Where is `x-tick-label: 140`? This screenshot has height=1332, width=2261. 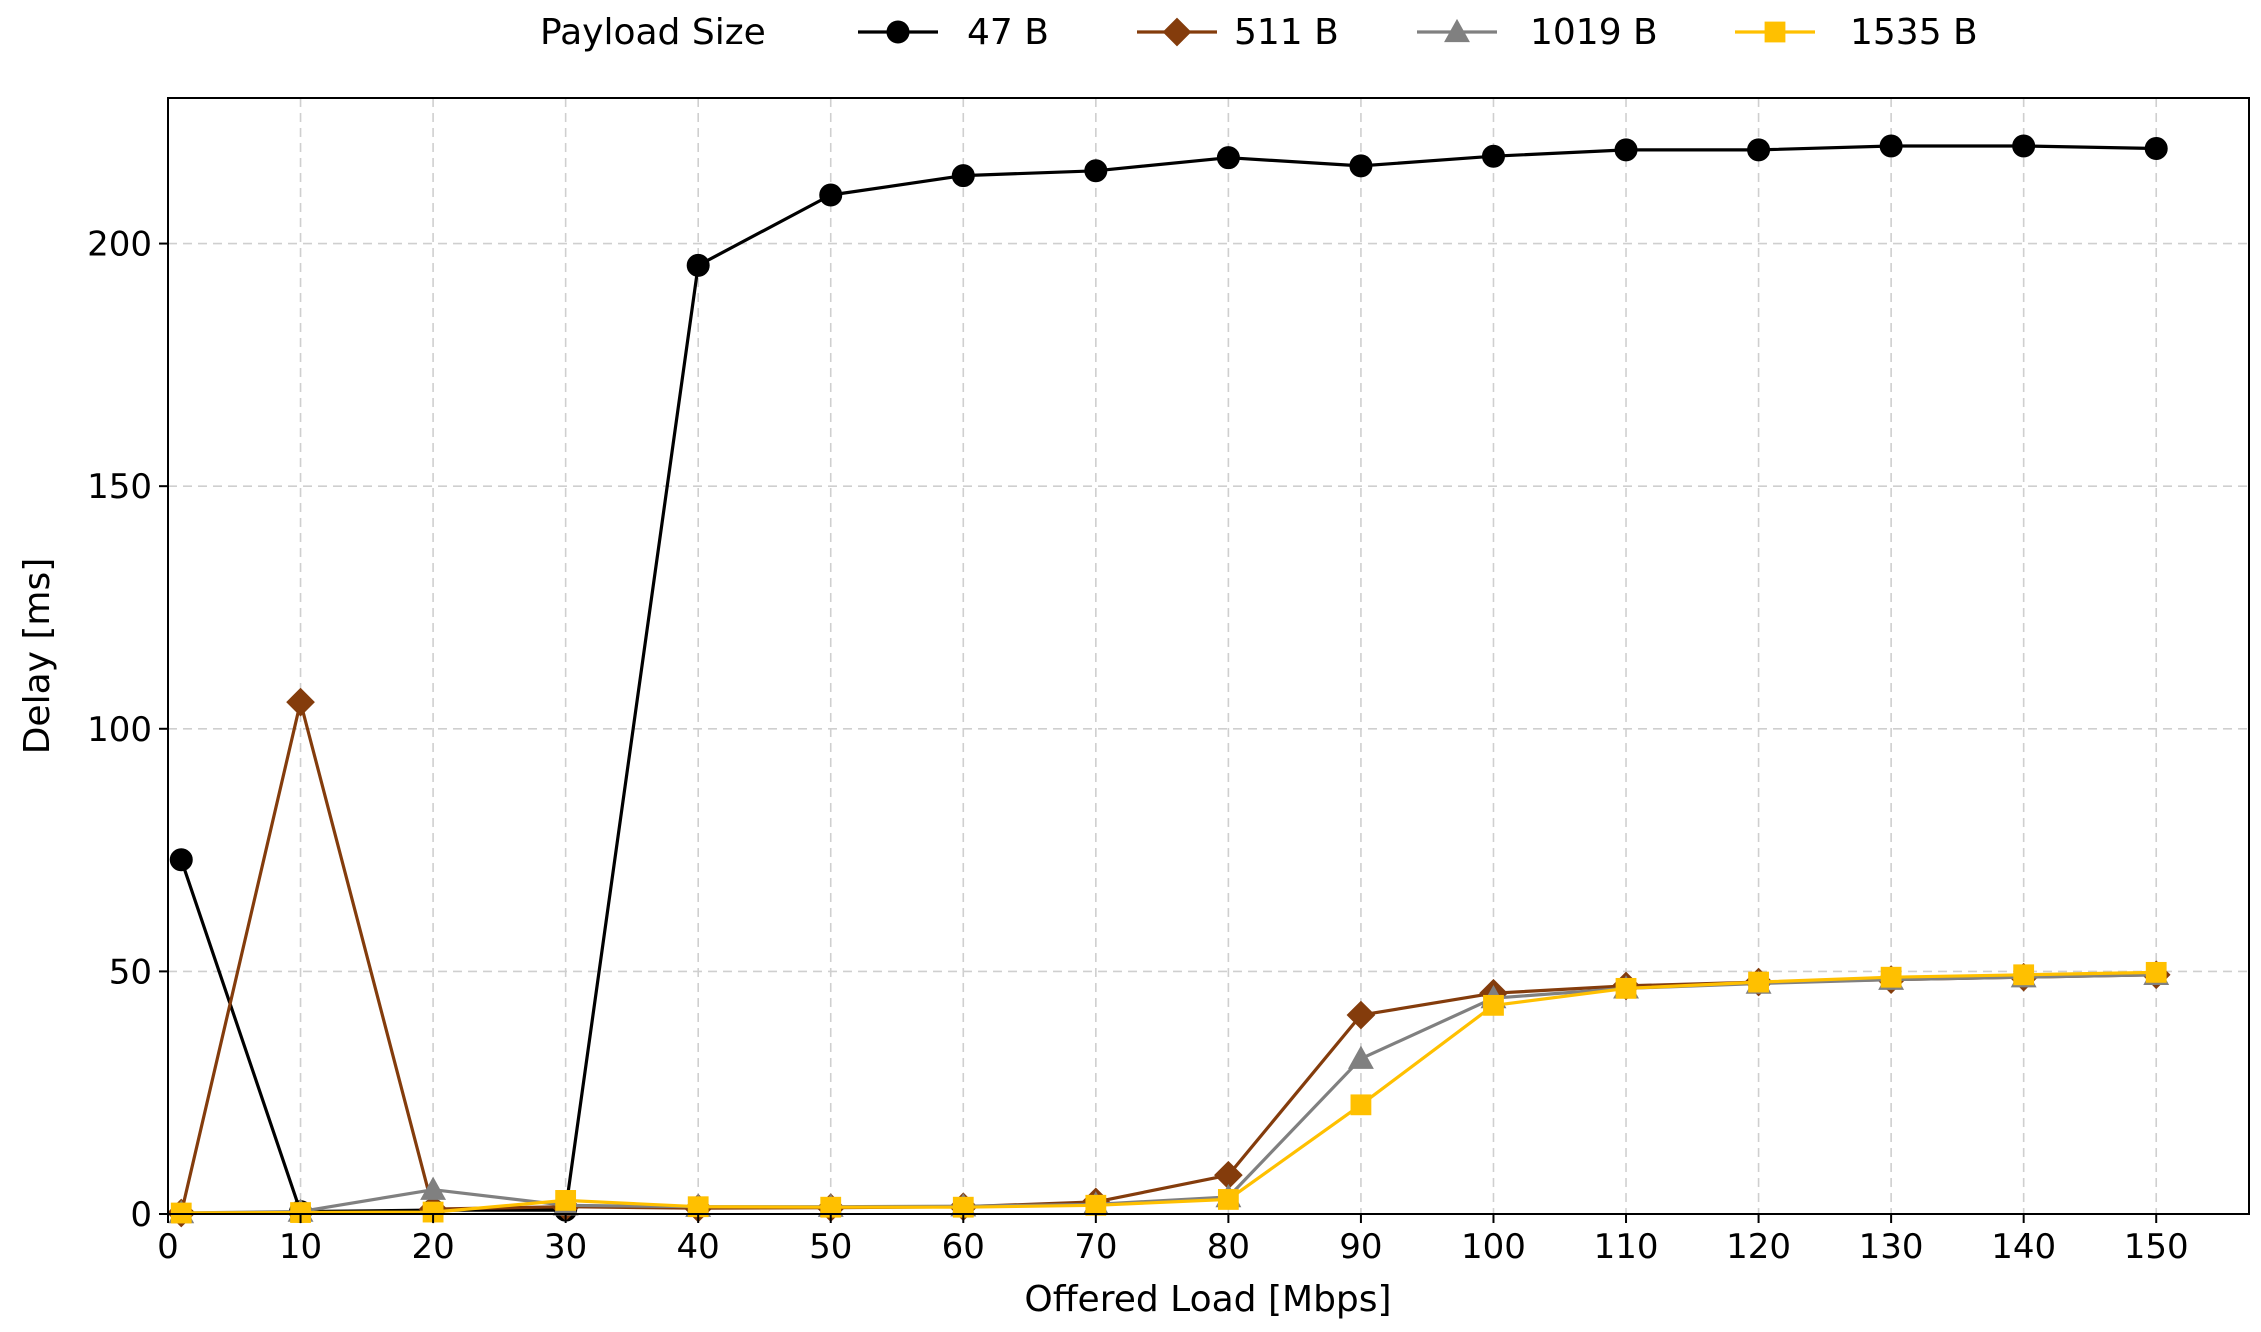
x-tick-label: 140 is located at coordinates (2023, 1247).